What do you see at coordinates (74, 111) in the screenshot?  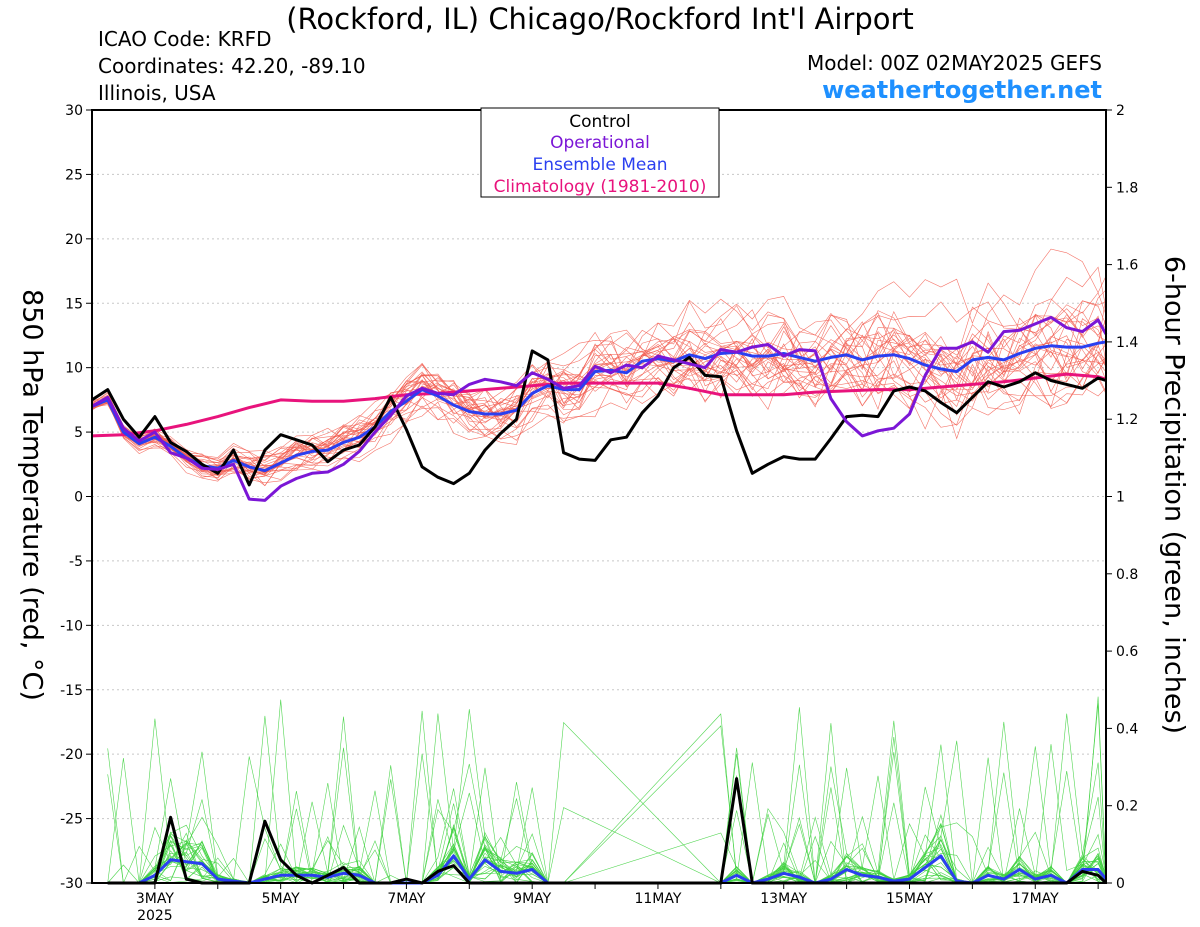 I see `y-tick-label-left: 30` at bounding box center [74, 111].